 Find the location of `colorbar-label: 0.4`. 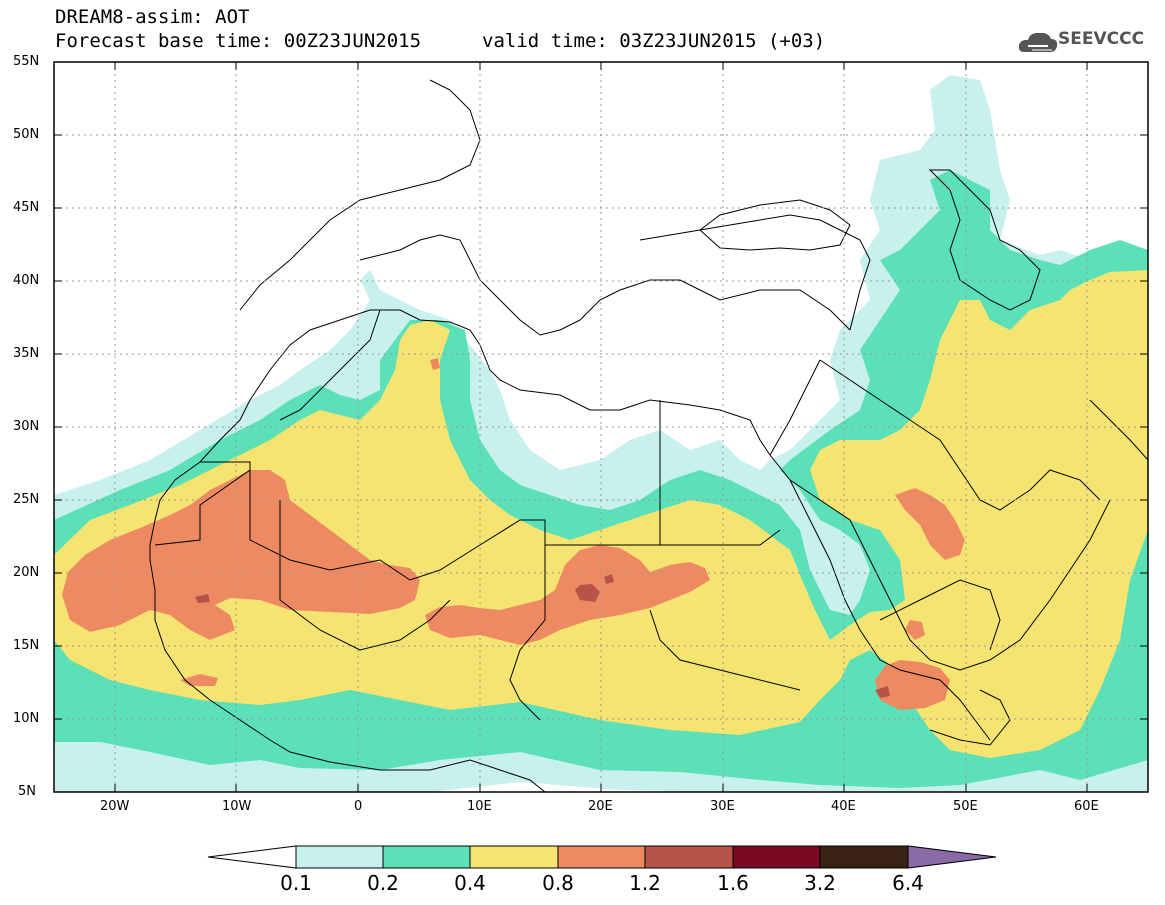

colorbar-label: 0.4 is located at coordinates (470, 883).